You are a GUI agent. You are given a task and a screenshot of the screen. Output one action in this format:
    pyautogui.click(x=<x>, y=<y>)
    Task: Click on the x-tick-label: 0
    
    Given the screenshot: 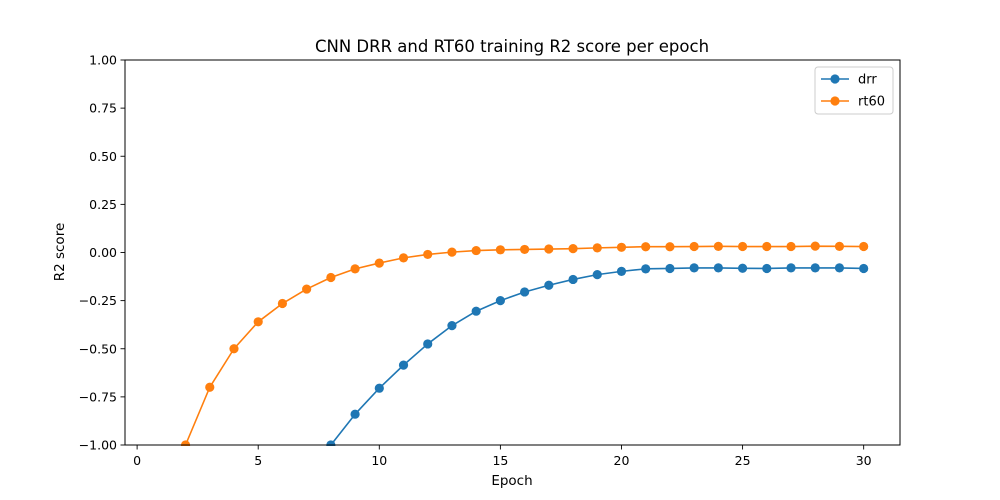 What is the action you would take?
    pyautogui.click(x=137, y=460)
    